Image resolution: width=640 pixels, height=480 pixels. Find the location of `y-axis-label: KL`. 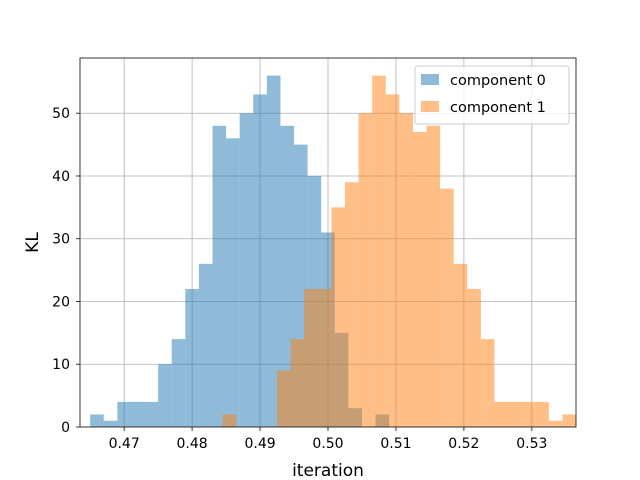

y-axis-label: KL is located at coordinates (33, 242).